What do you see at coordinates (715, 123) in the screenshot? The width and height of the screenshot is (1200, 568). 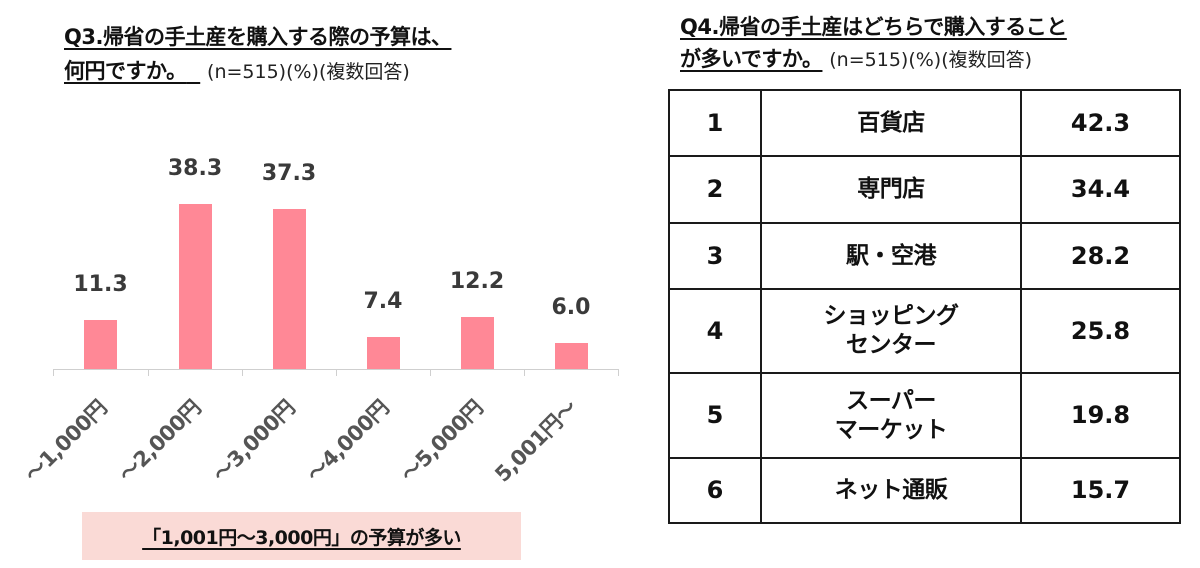 I see `rank-cell: 1` at bounding box center [715, 123].